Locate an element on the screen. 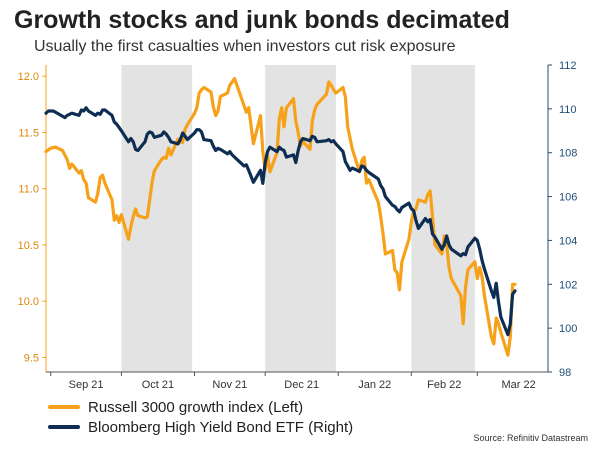  chart-title: Growth stocks and junk bonds decimated is located at coordinates (262, 20).